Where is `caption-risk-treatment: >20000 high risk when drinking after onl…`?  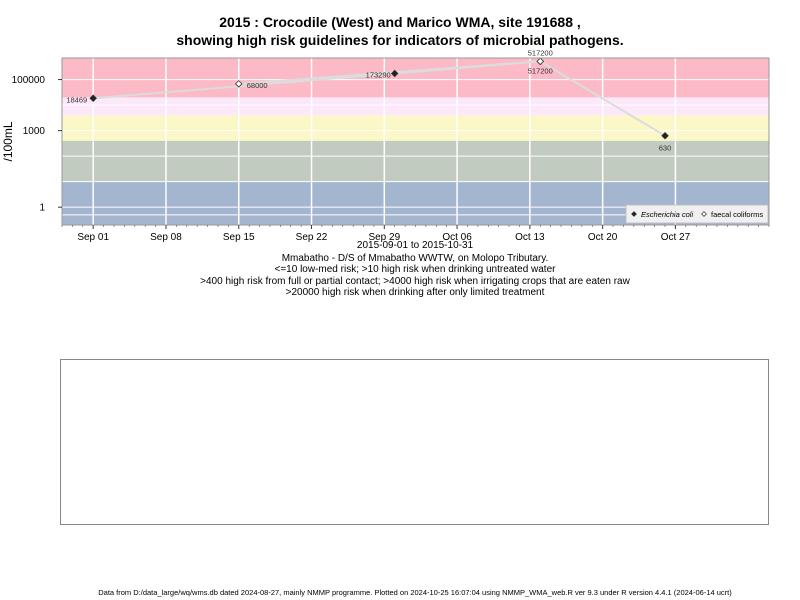 caption-risk-treatment: >20000 high risk when drinking after onl… is located at coordinates (415, 292).